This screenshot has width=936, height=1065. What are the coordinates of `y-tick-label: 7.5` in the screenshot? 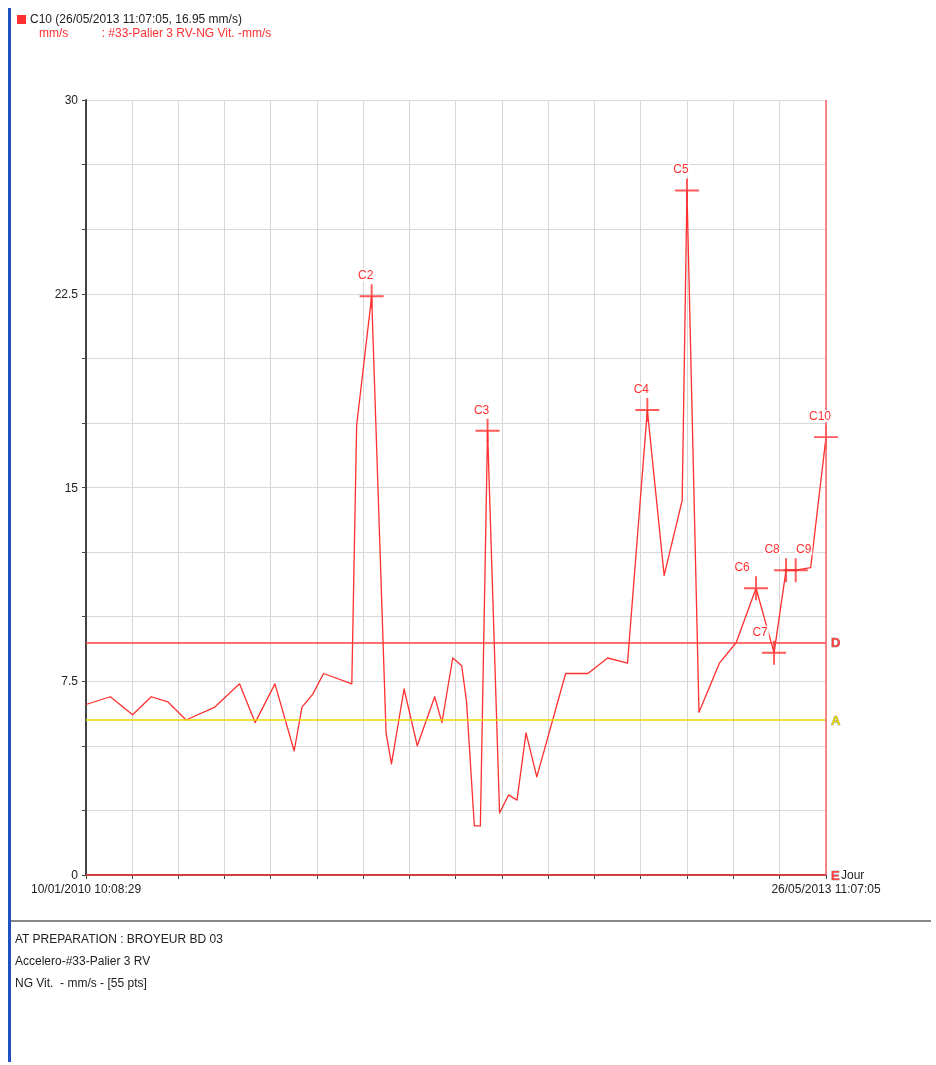 It's located at (70, 681).